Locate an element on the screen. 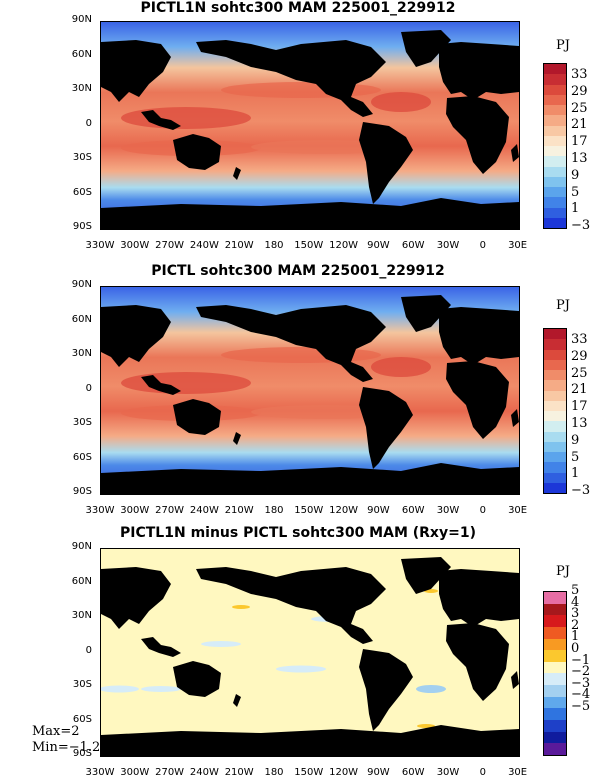 Image resolution: width=596 pixels, height=782 pixels. colorbar-label: 5 is located at coordinates (575, 457).